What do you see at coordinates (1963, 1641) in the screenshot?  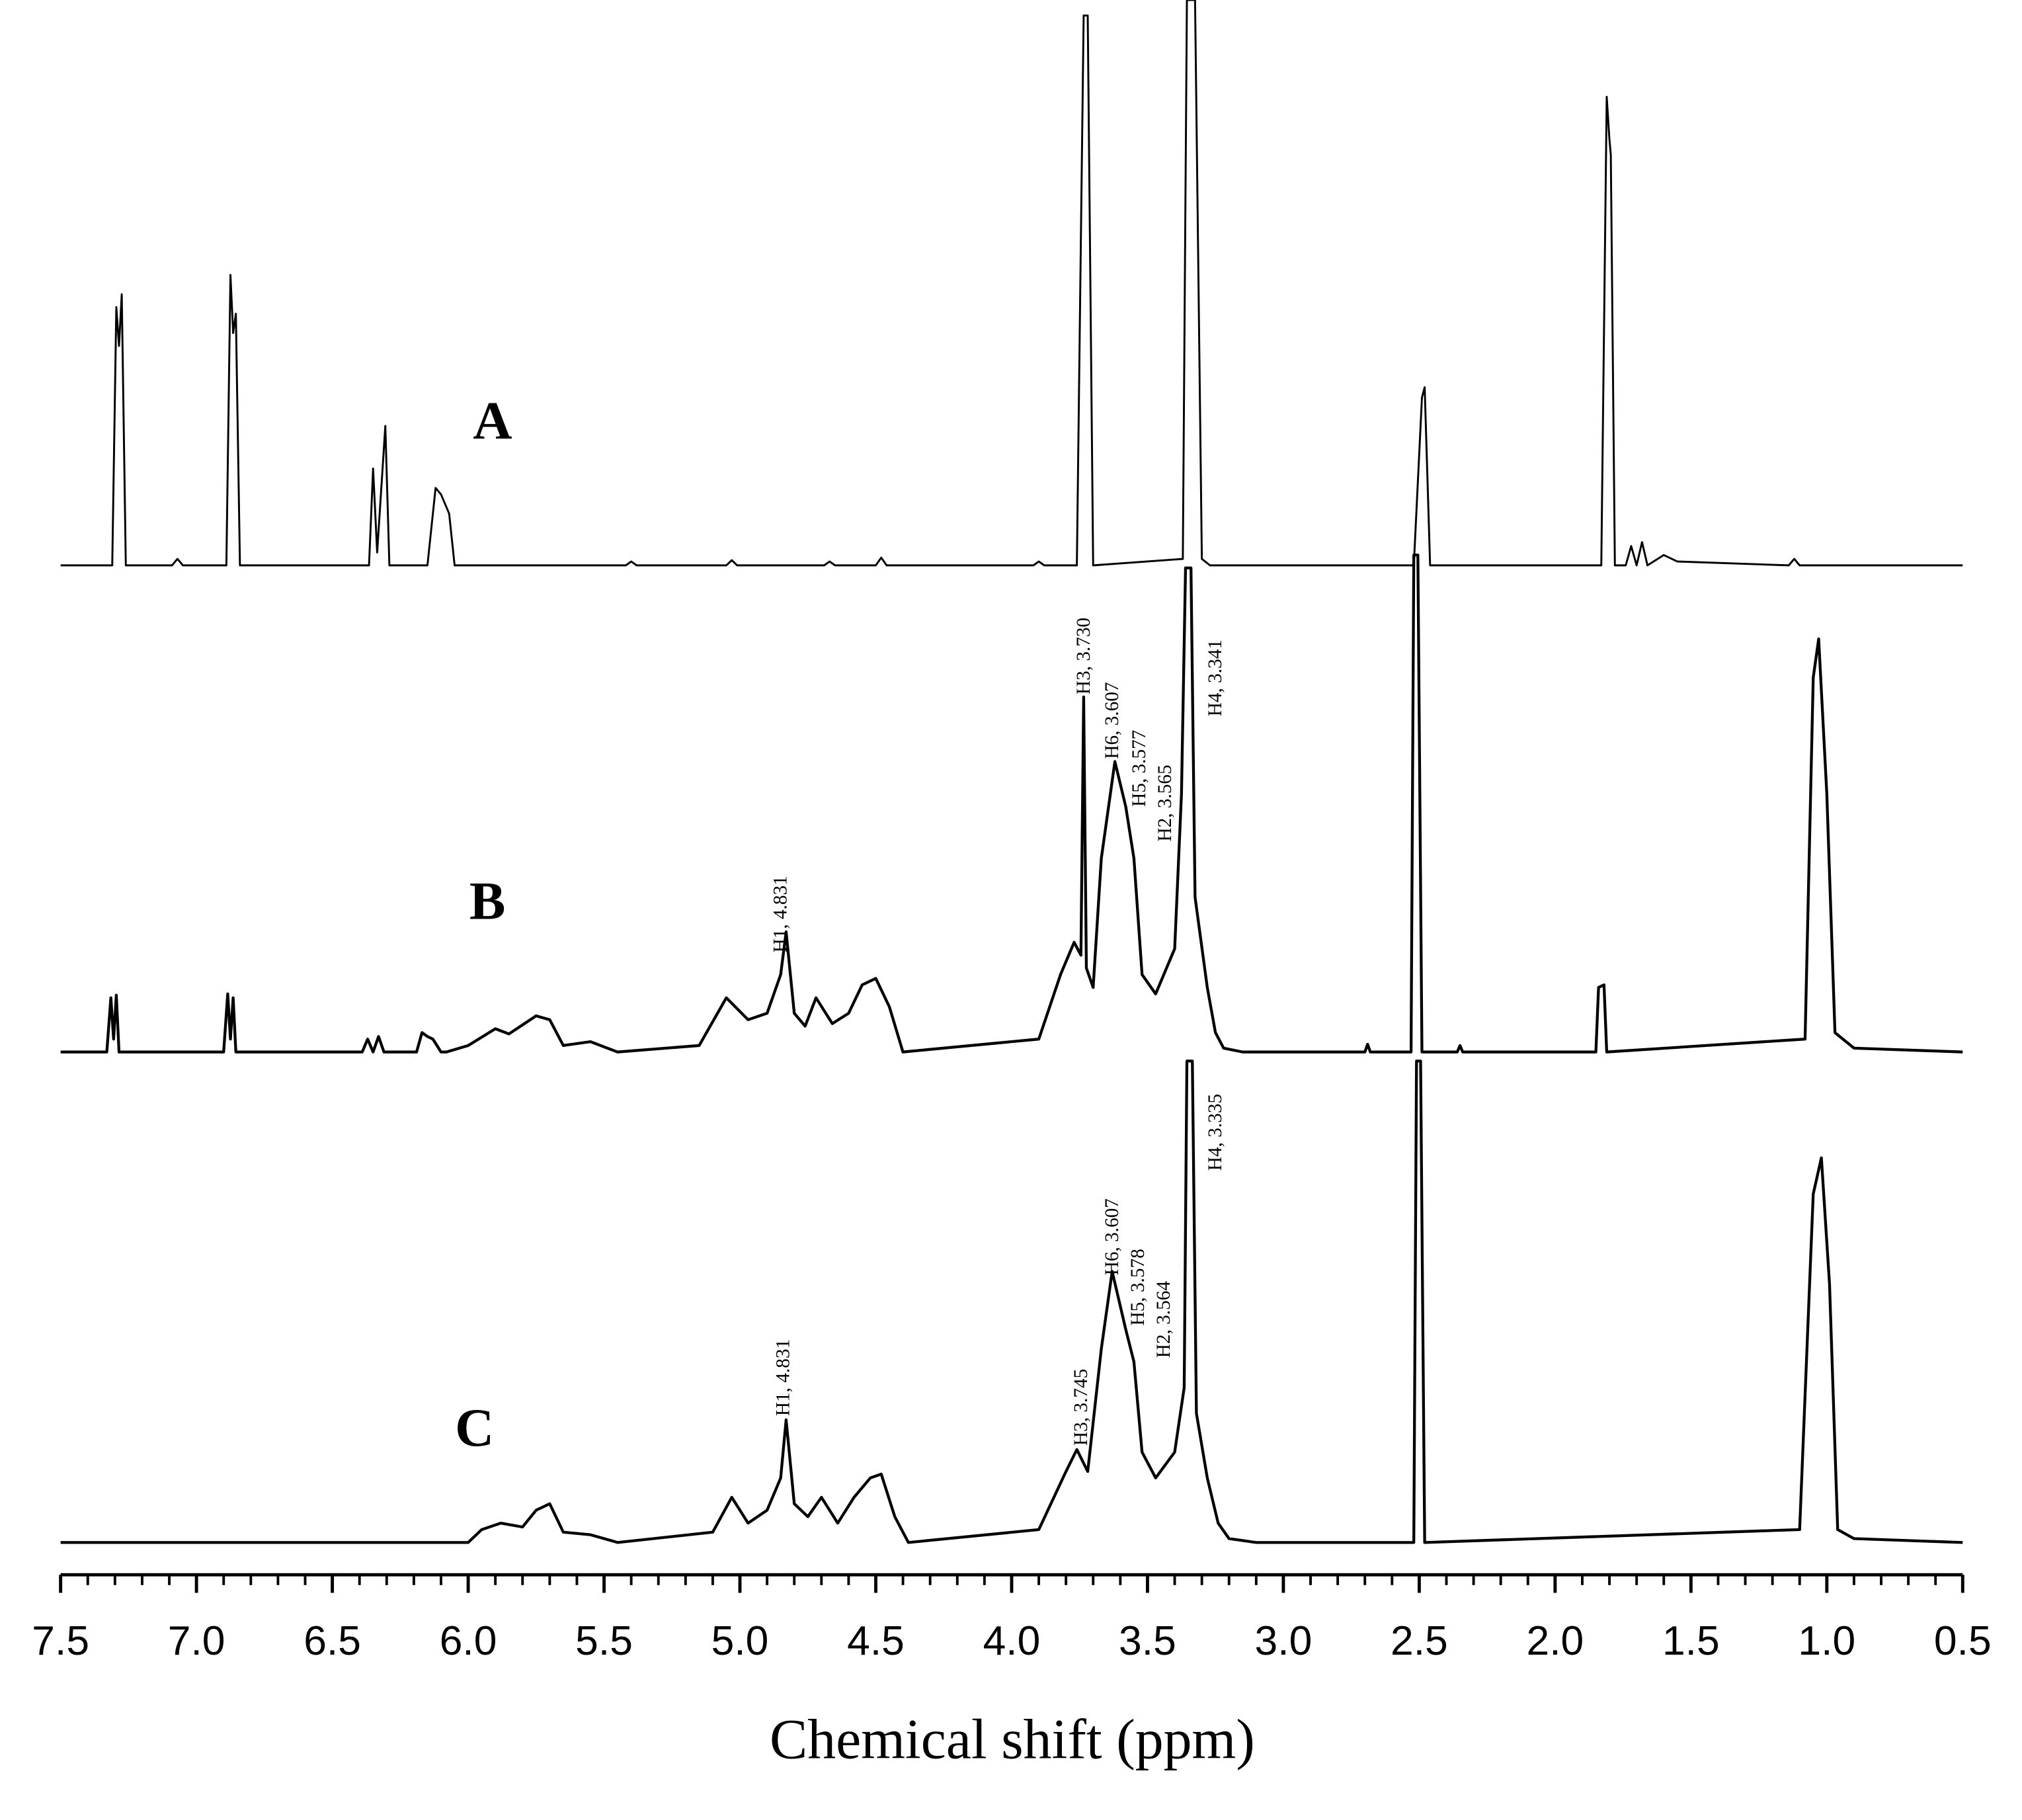 I see `x-tick-label: 0.5` at bounding box center [1963, 1641].